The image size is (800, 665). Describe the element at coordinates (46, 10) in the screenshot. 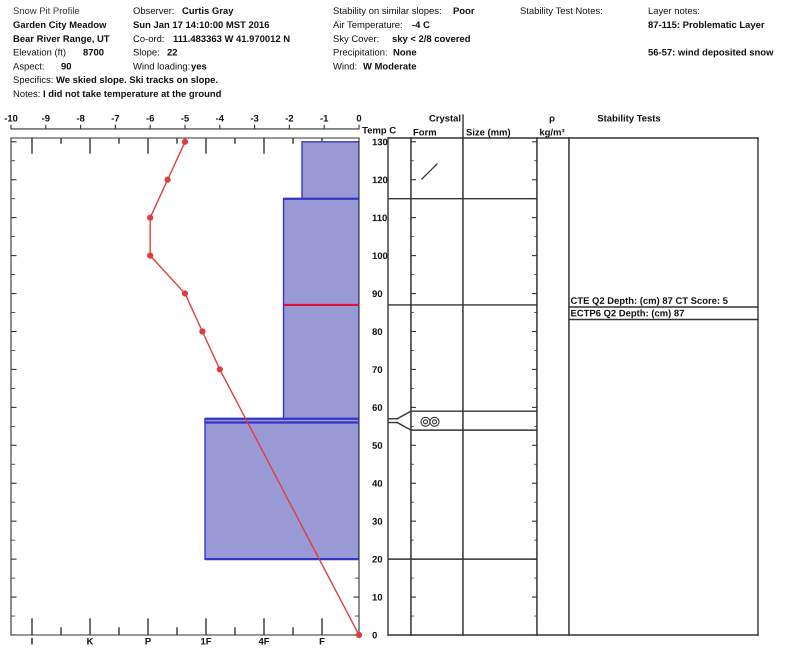

I see `text: Snow Pit Profile` at that location.